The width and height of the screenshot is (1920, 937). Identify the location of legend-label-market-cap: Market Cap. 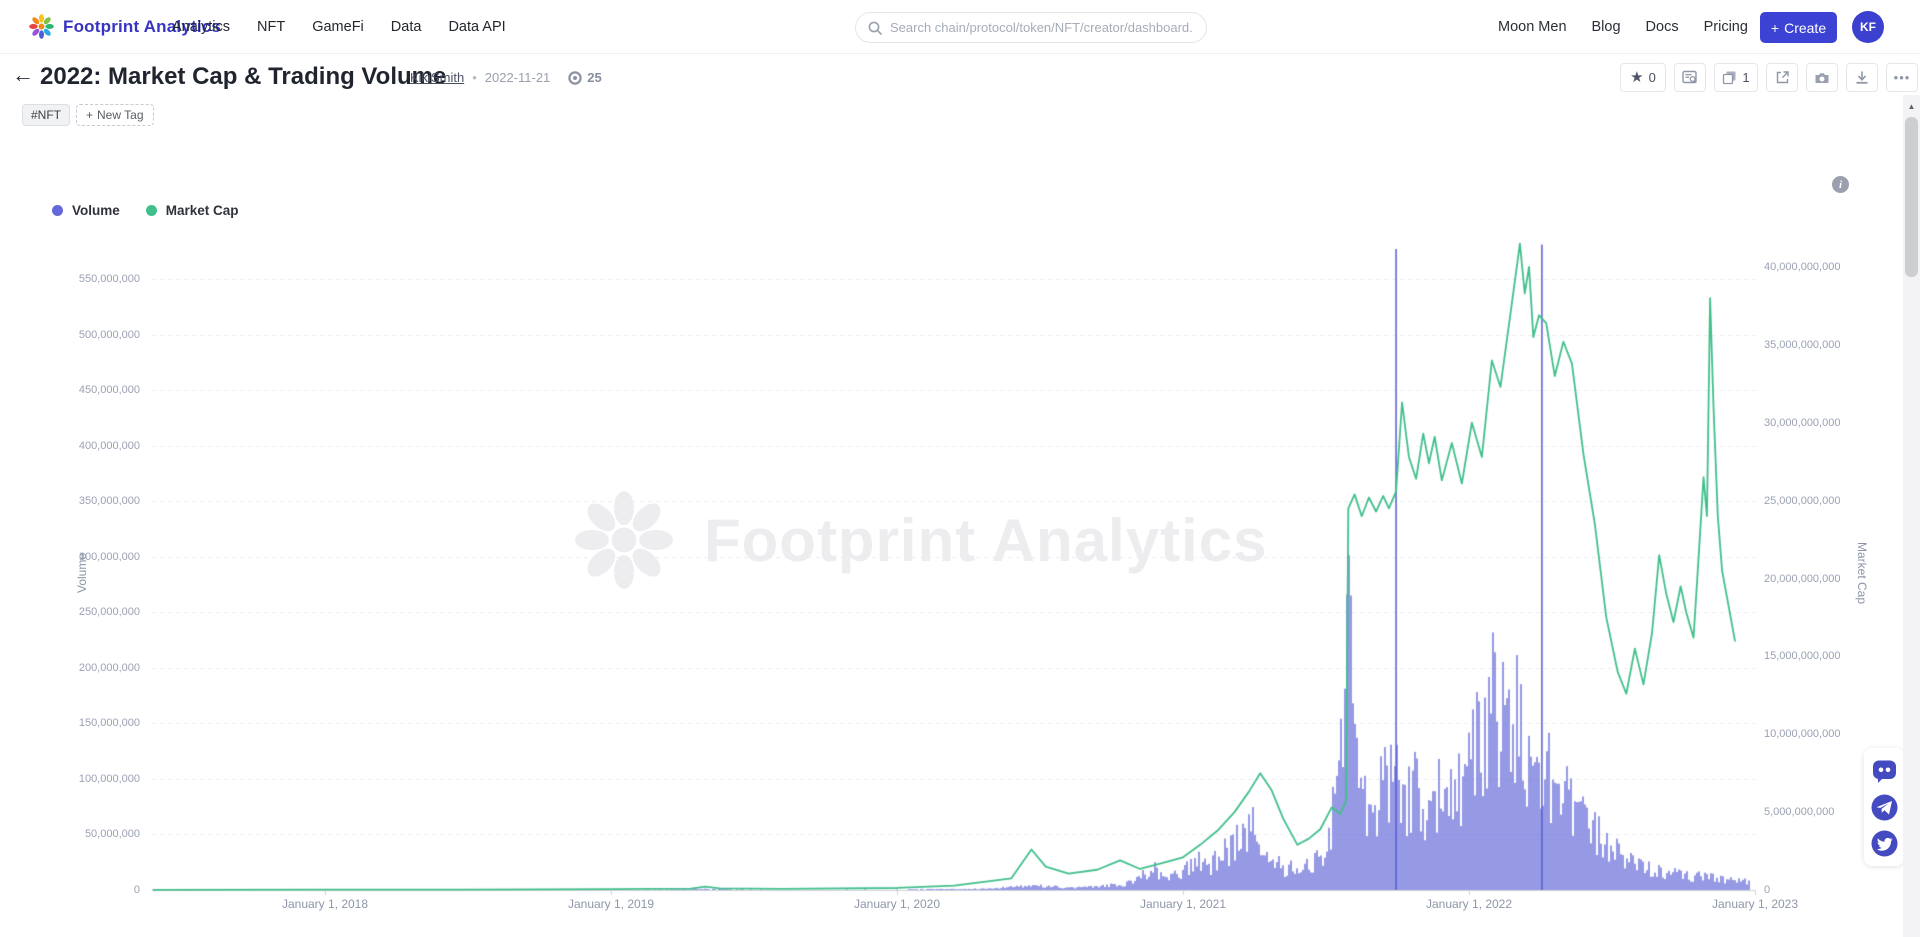
(202, 210).